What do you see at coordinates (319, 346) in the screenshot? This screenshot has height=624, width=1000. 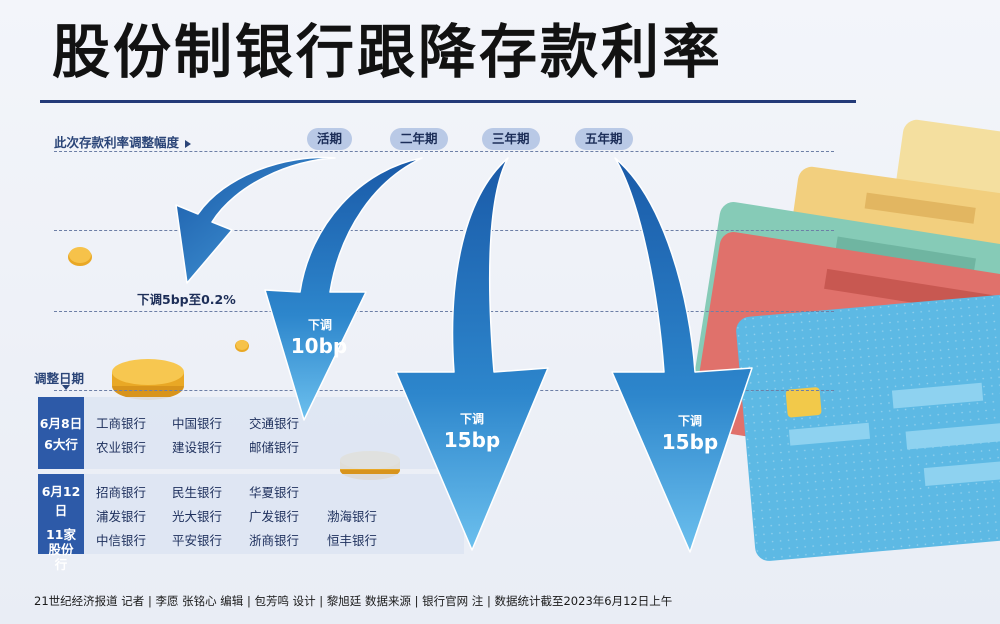 I see `two-year-cut-amount: 10bp` at bounding box center [319, 346].